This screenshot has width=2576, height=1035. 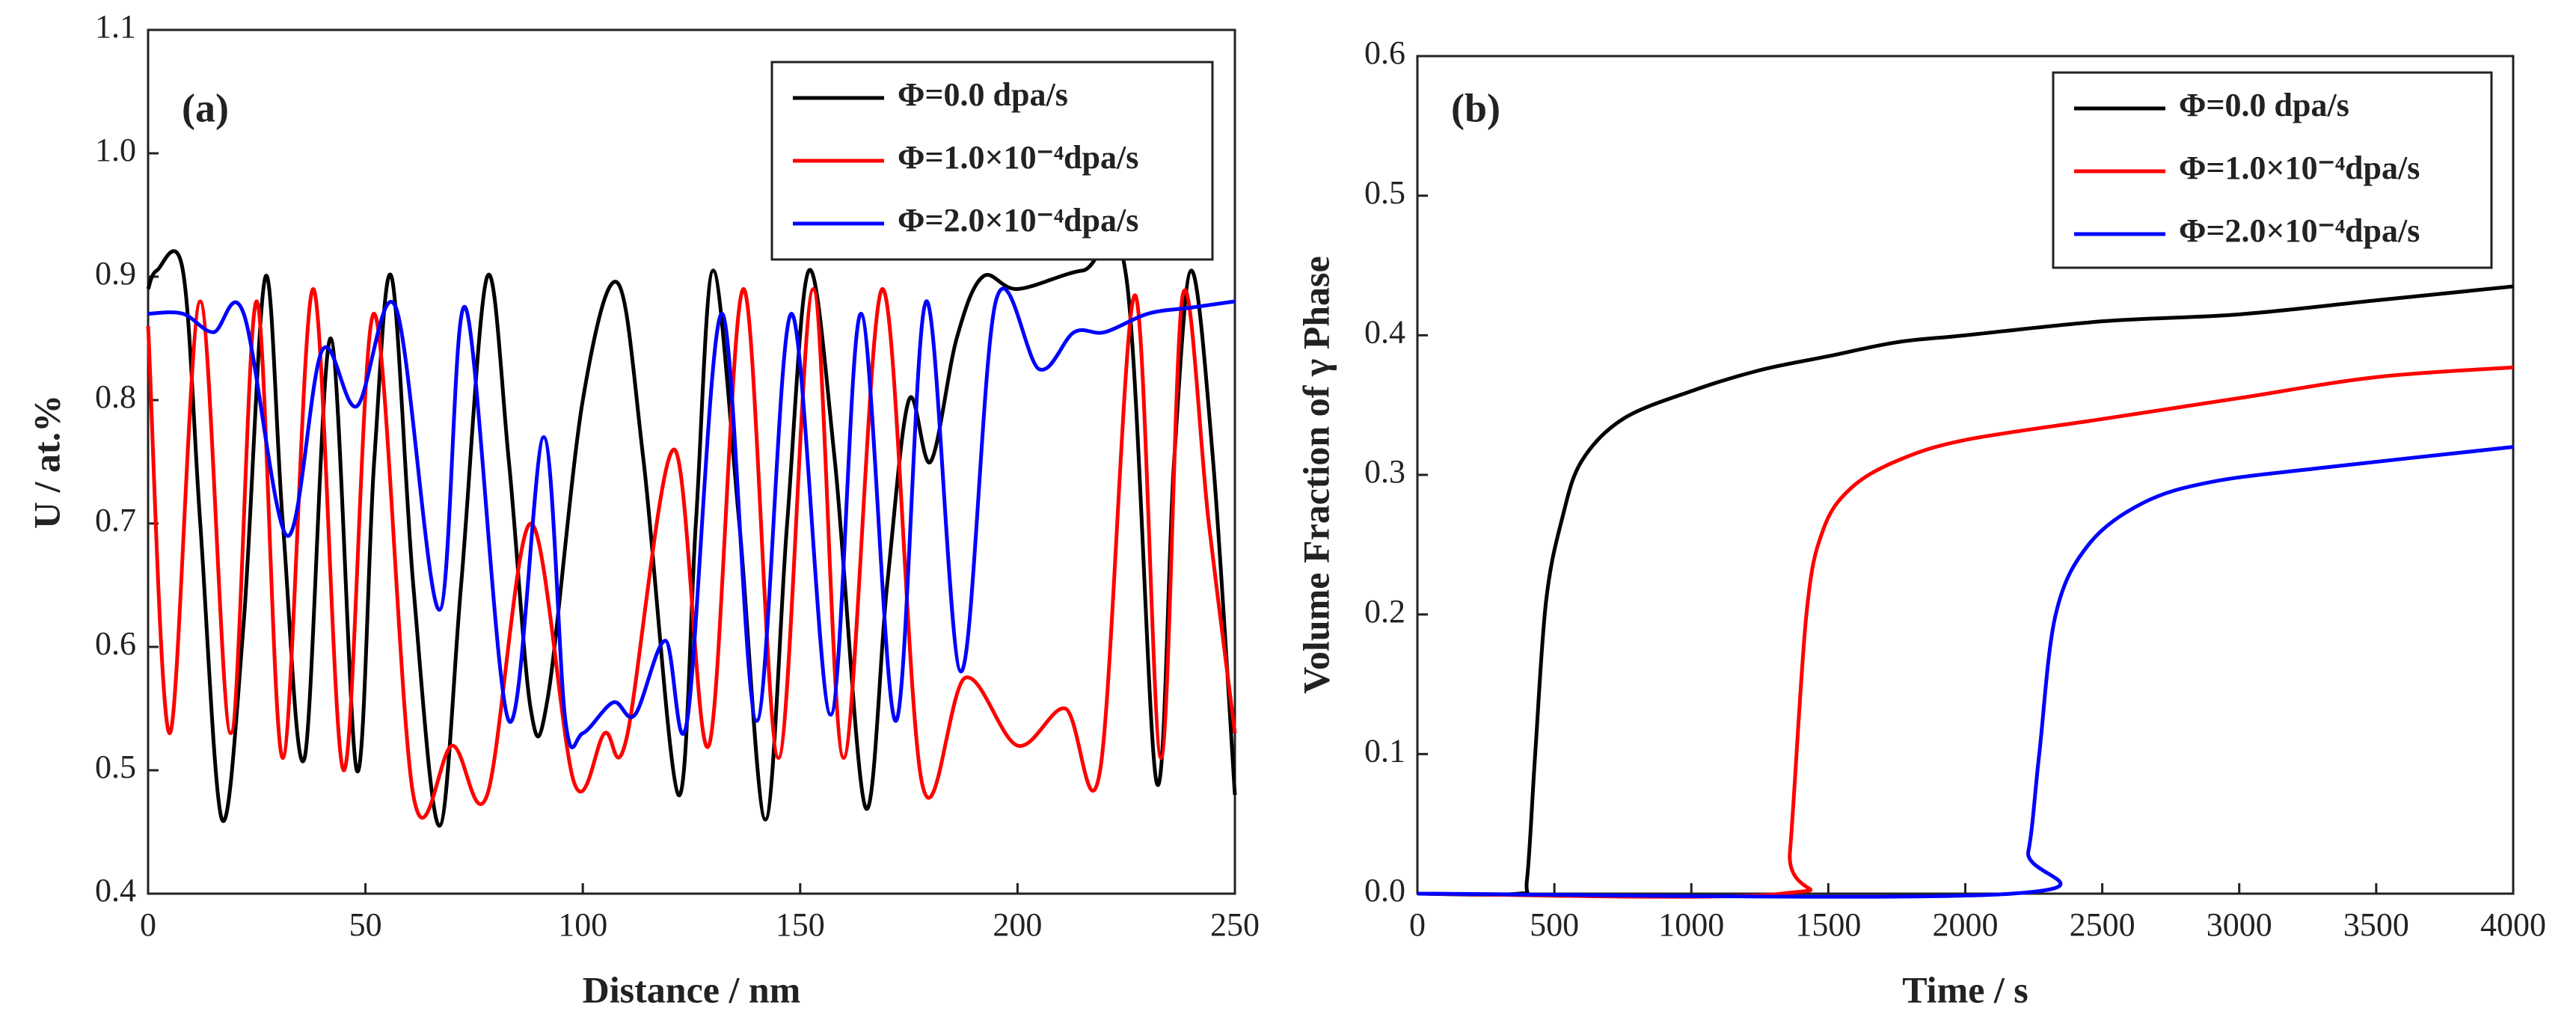 I want to click on x-tick-label: 2500, so click(x=2102, y=924).